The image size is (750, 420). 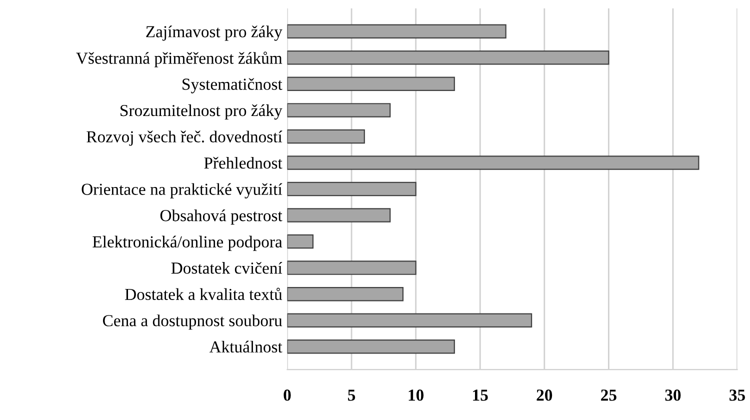 I want to click on y-tick-label: Všestranná přiměřenost žákům, so click(x=179, y=60).